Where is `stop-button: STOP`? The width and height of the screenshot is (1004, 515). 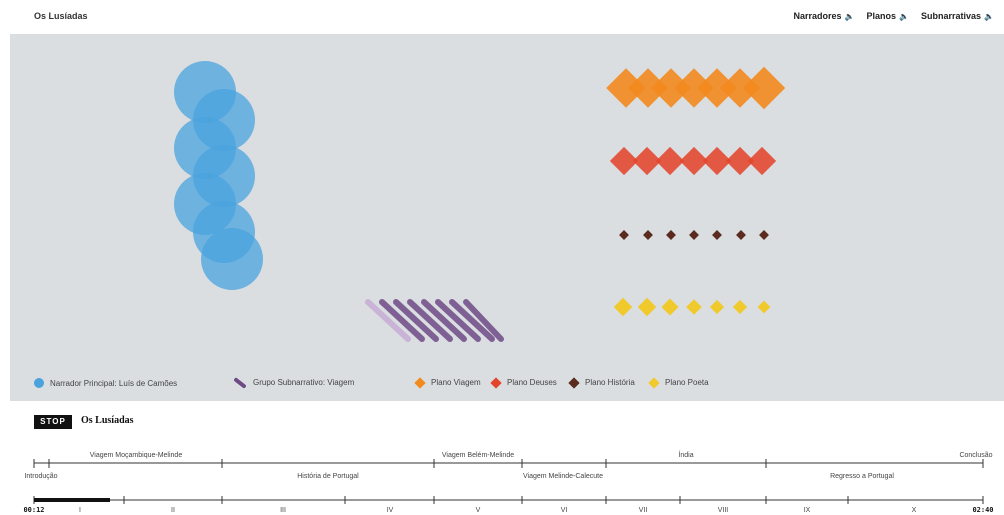 stop-button: STOP is located at coordinates (53, 422).